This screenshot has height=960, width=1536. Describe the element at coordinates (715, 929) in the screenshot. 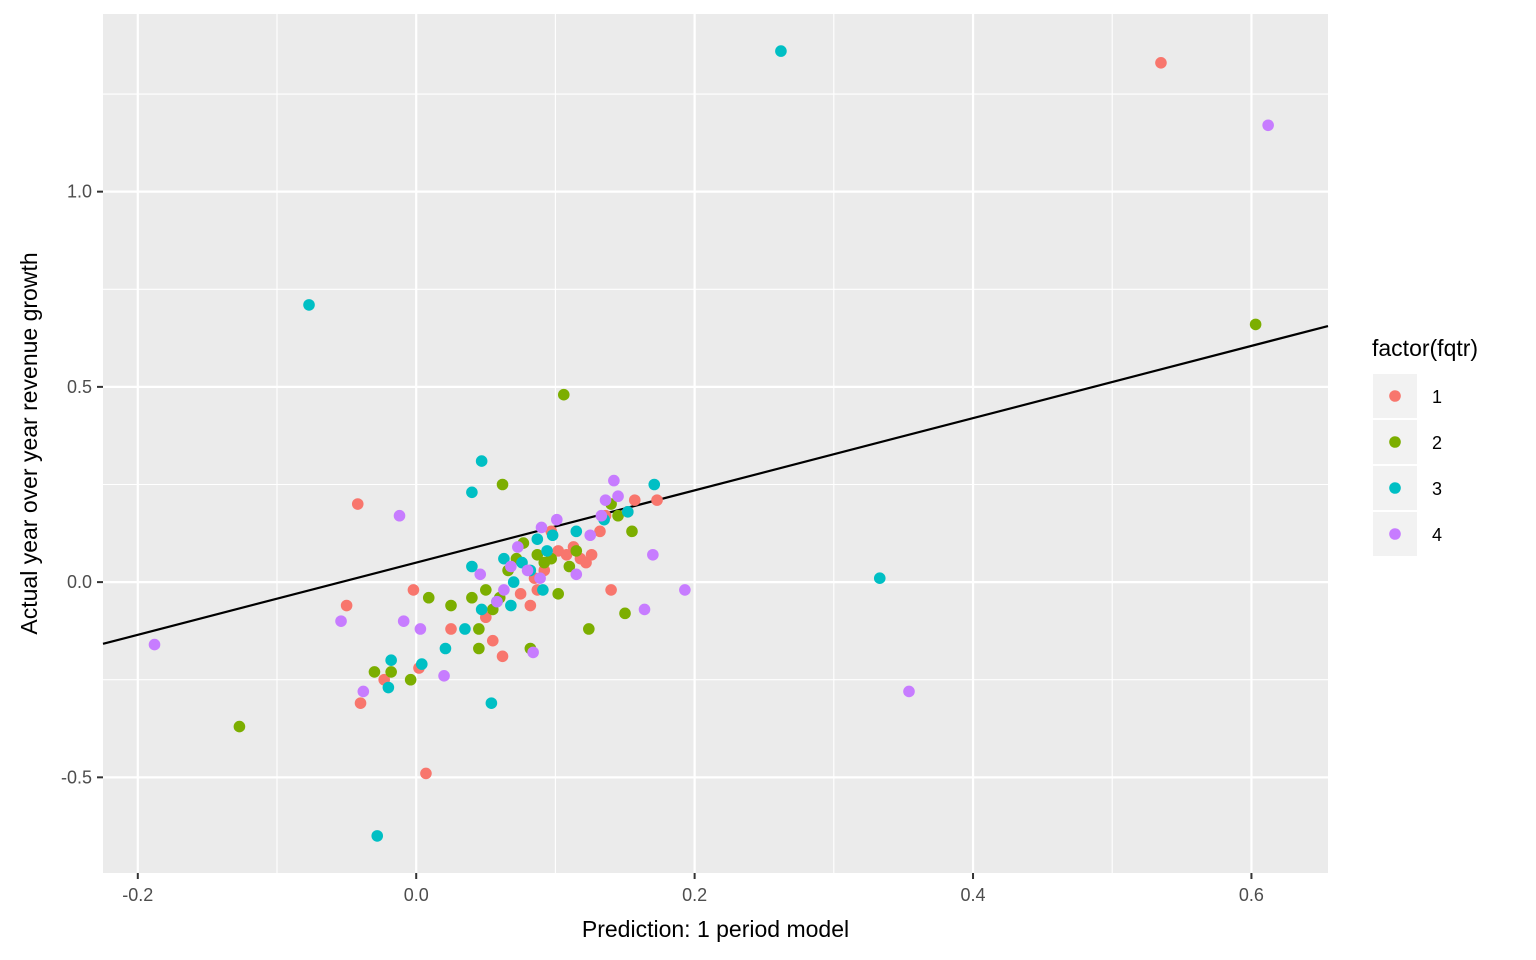

I see `x-axis-title: Prediction: 1 period model` at that location.